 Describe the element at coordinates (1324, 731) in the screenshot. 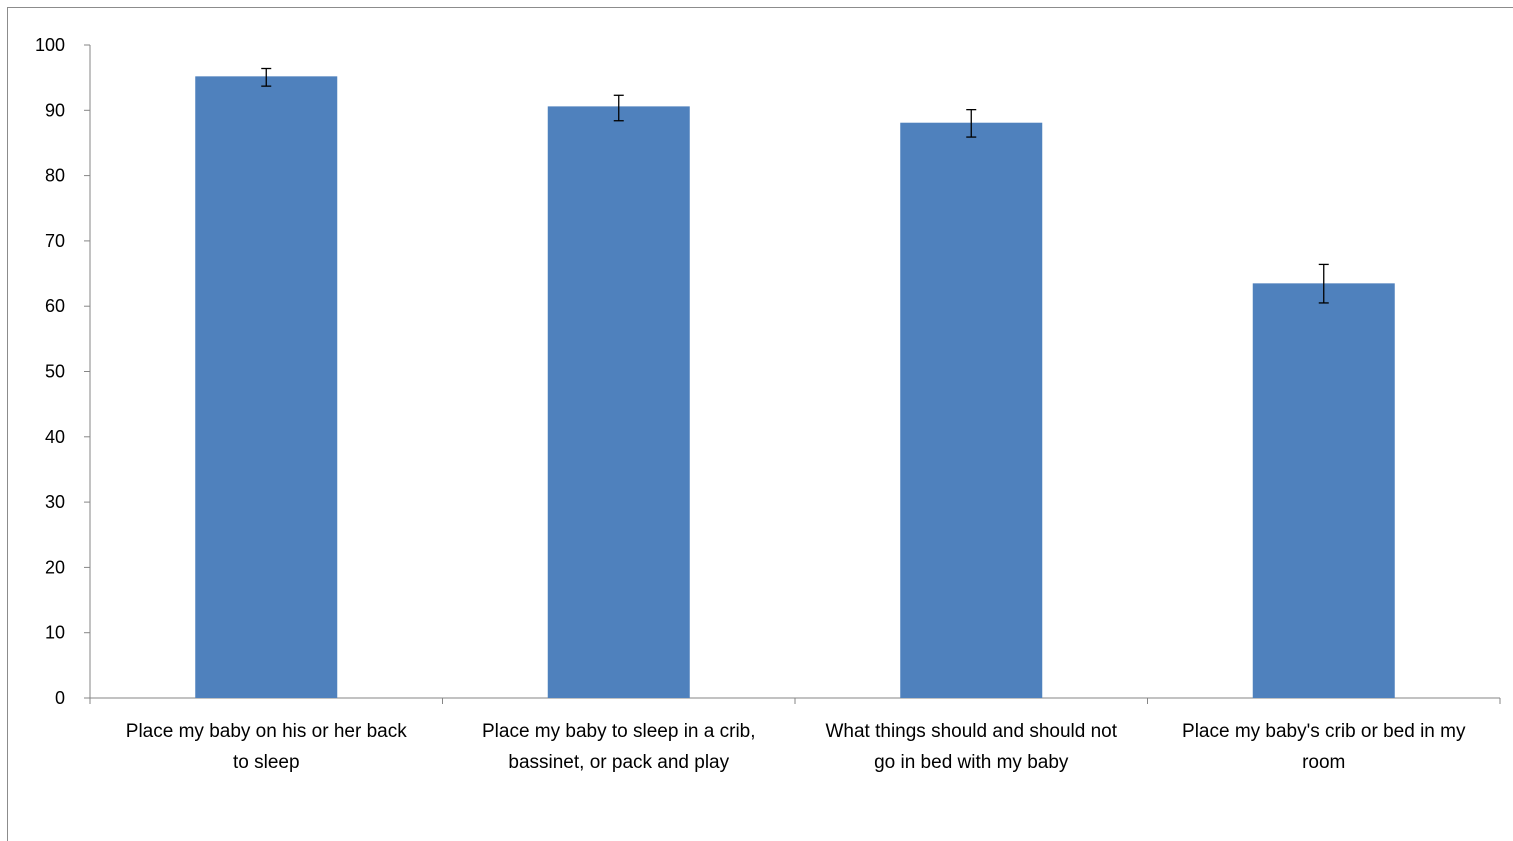

I see `category-label-line: Place my baby's crib or bed in my` at that location.